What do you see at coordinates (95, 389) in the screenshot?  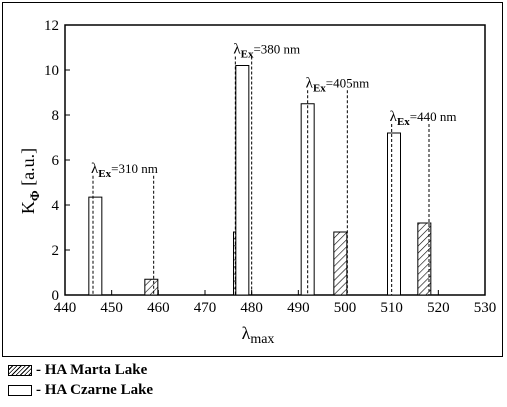 I see `legend-label-czarne: - HA Czarne Lake` at bounding box center [95, 389].